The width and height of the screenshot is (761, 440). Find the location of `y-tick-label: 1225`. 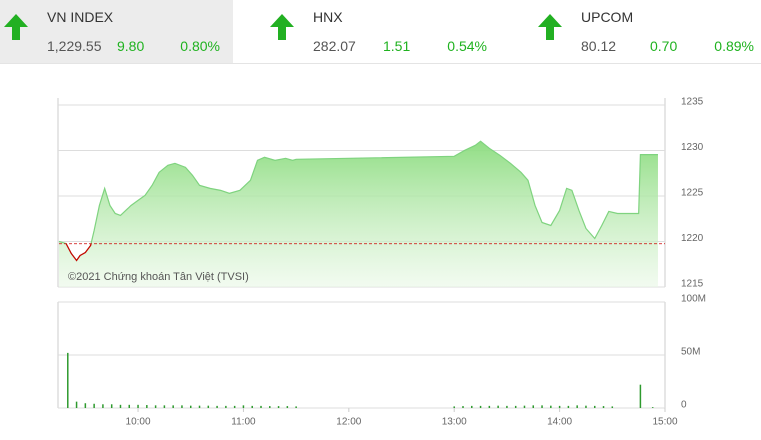

y-tick-label: 1225 is located at coordinates (692, 193).